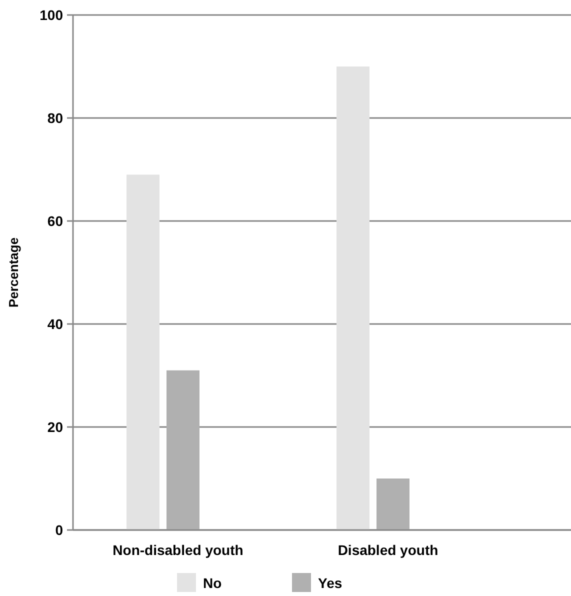  I want to click on y-tick-label: 0, so click(59, 530).